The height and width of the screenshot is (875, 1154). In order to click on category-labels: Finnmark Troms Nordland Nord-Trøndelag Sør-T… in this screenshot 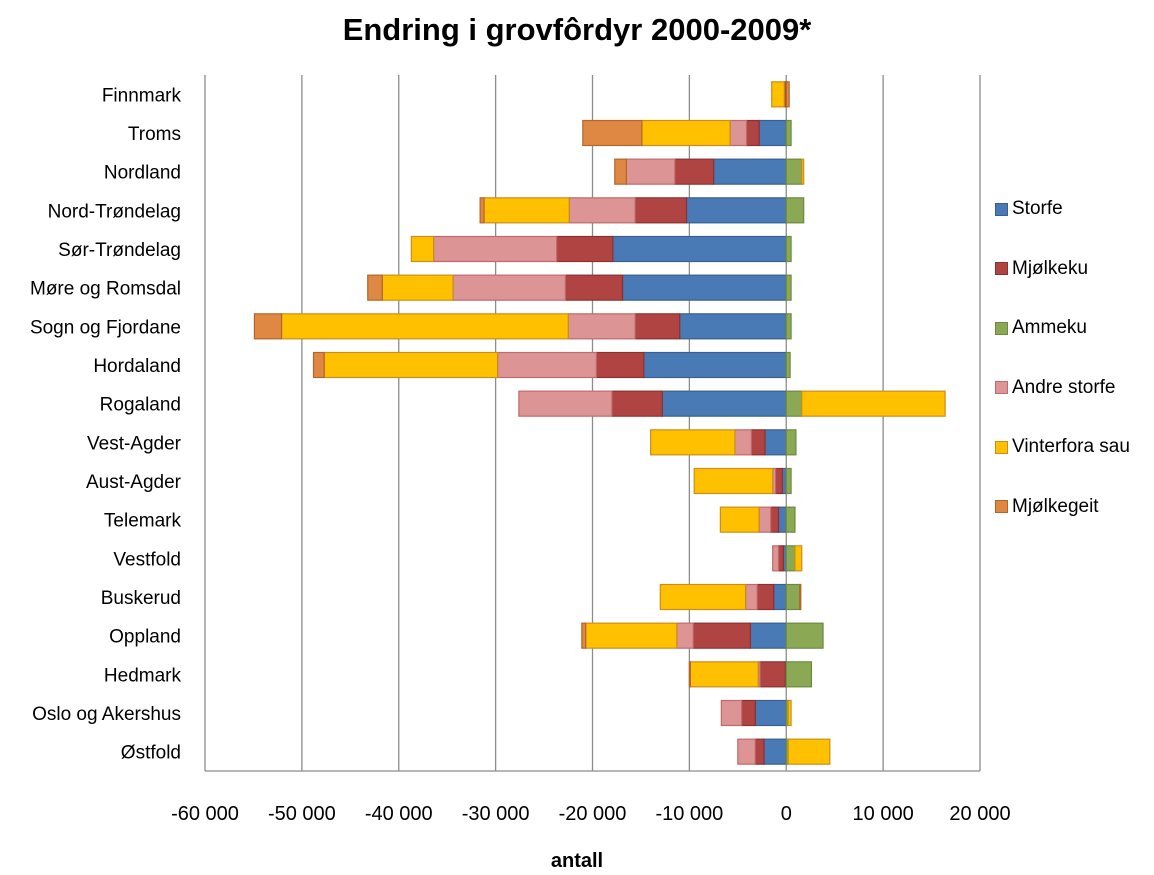, I will do `click(106, 424)`.